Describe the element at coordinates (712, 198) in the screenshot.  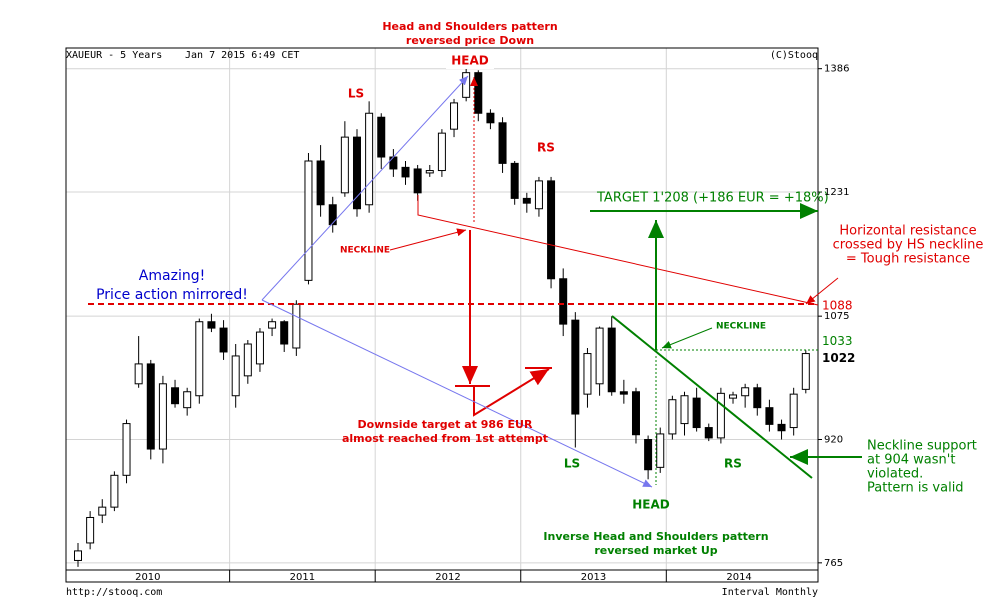
I see `annotation: TARGET 1'208 (+186 EUR = +18%)` at that location.